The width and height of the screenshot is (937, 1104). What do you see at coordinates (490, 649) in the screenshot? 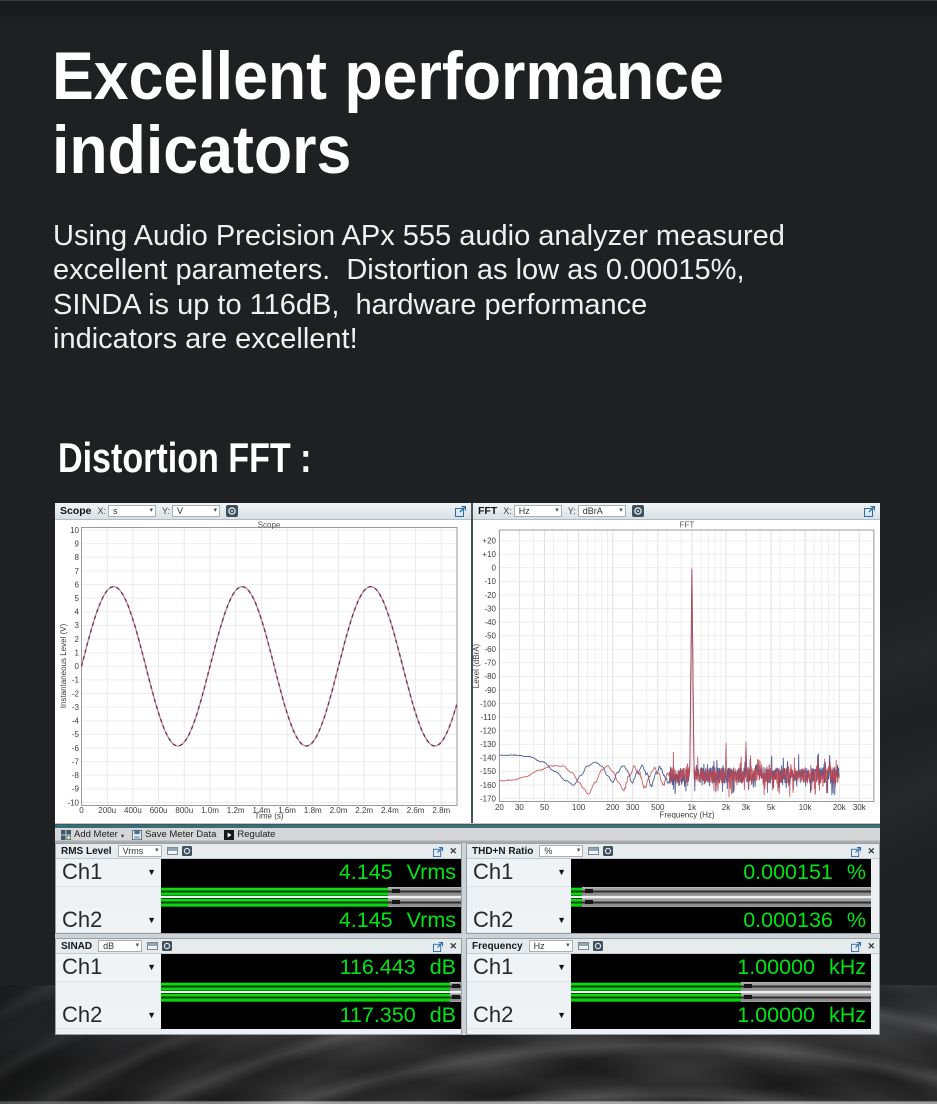
I see `svg-text: -60` at bounding box center [490, 649].